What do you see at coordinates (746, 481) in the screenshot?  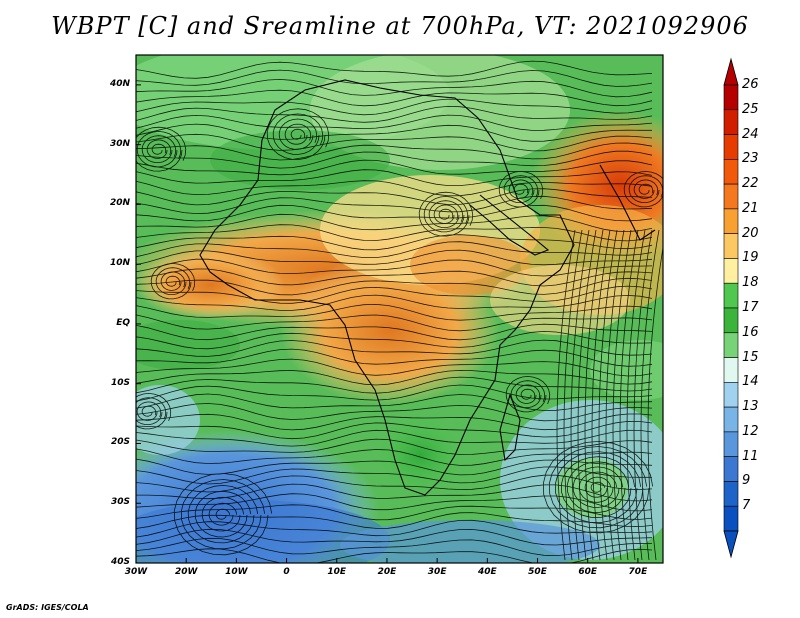 I see `colorbar-label: 9` at bounding box center [746, 481].